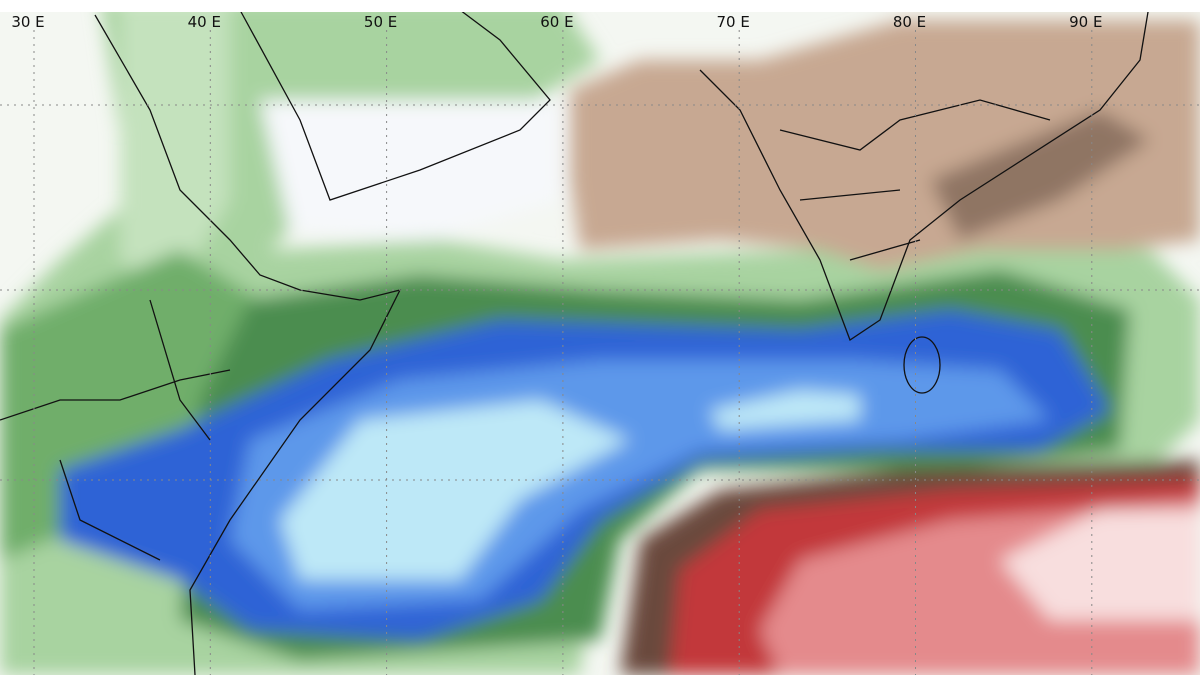 This screenshot has width=1200, height=675. I want to click on longitude-label: 80 E, so click(909, 22).